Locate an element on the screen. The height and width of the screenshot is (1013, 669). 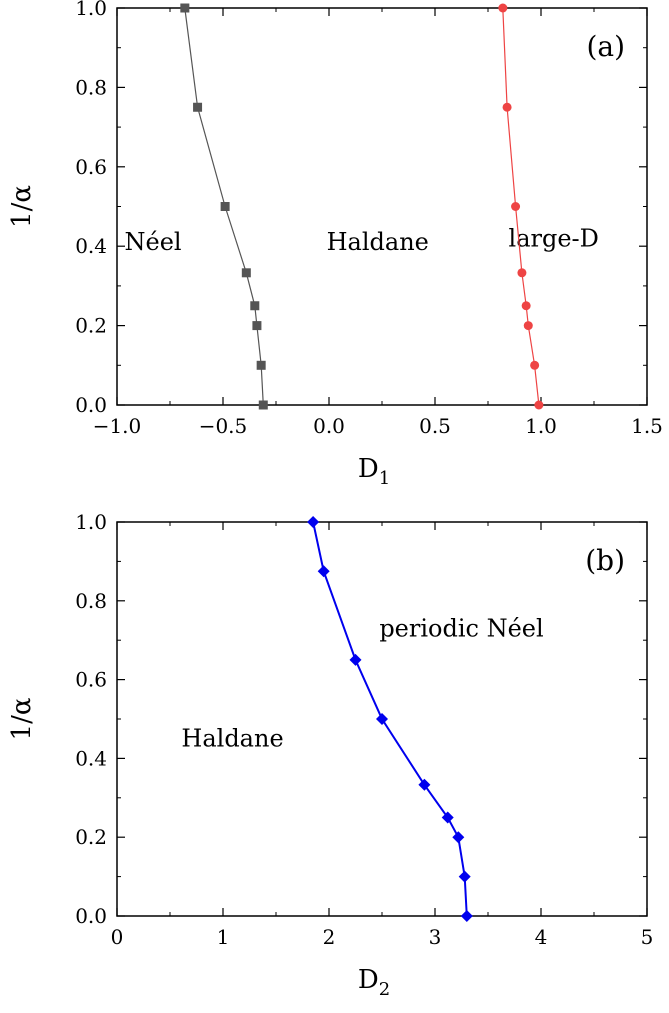
x-tick-label: −0.5 is located at coordinates (223, 426).